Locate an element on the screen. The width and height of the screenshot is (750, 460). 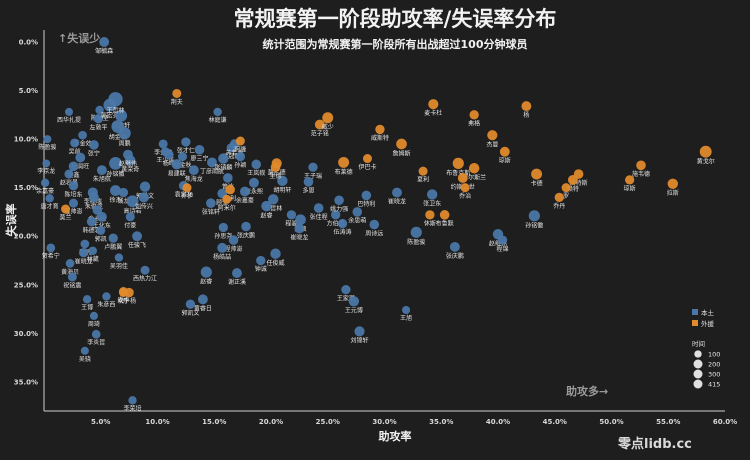
point-label: 杨皓喆 is located at coordinates (222, 257).